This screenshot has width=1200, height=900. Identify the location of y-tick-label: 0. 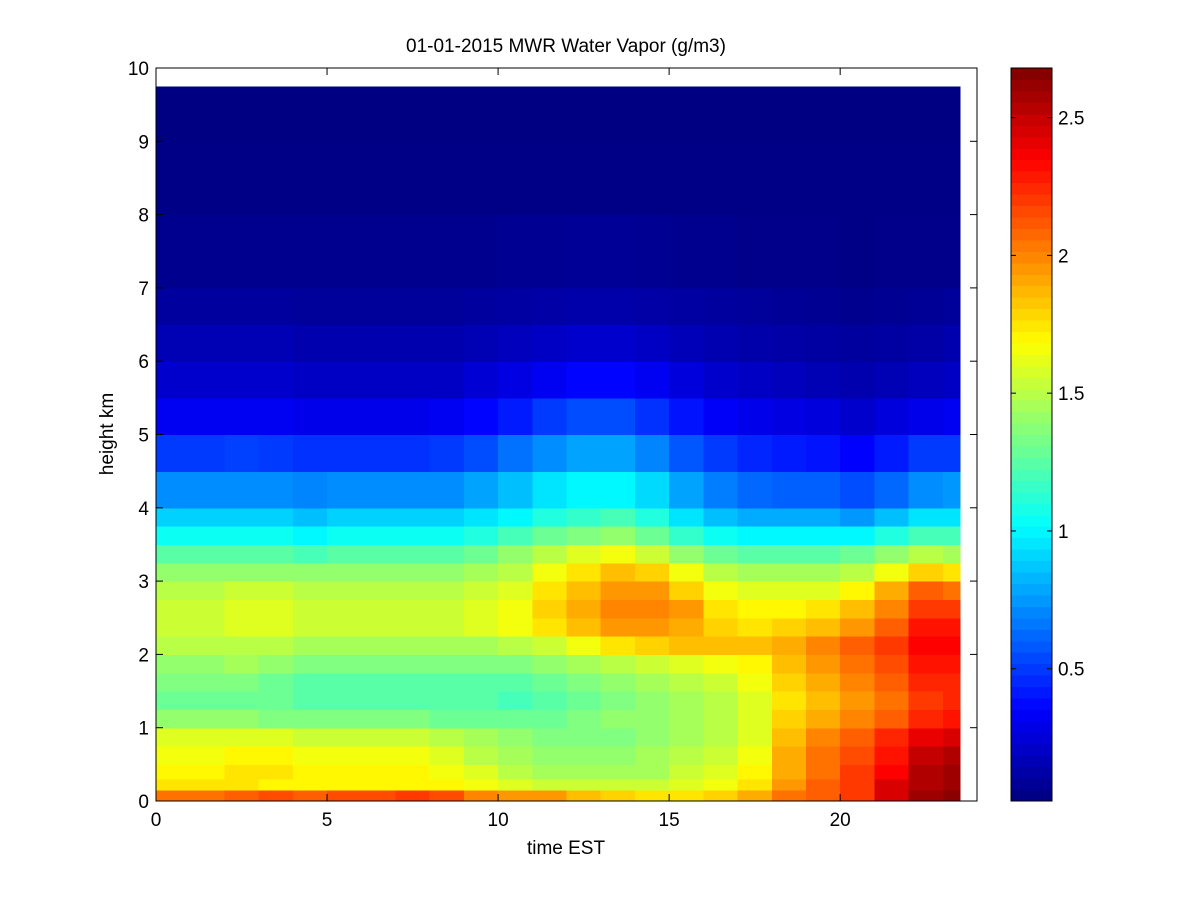
(143, 802).